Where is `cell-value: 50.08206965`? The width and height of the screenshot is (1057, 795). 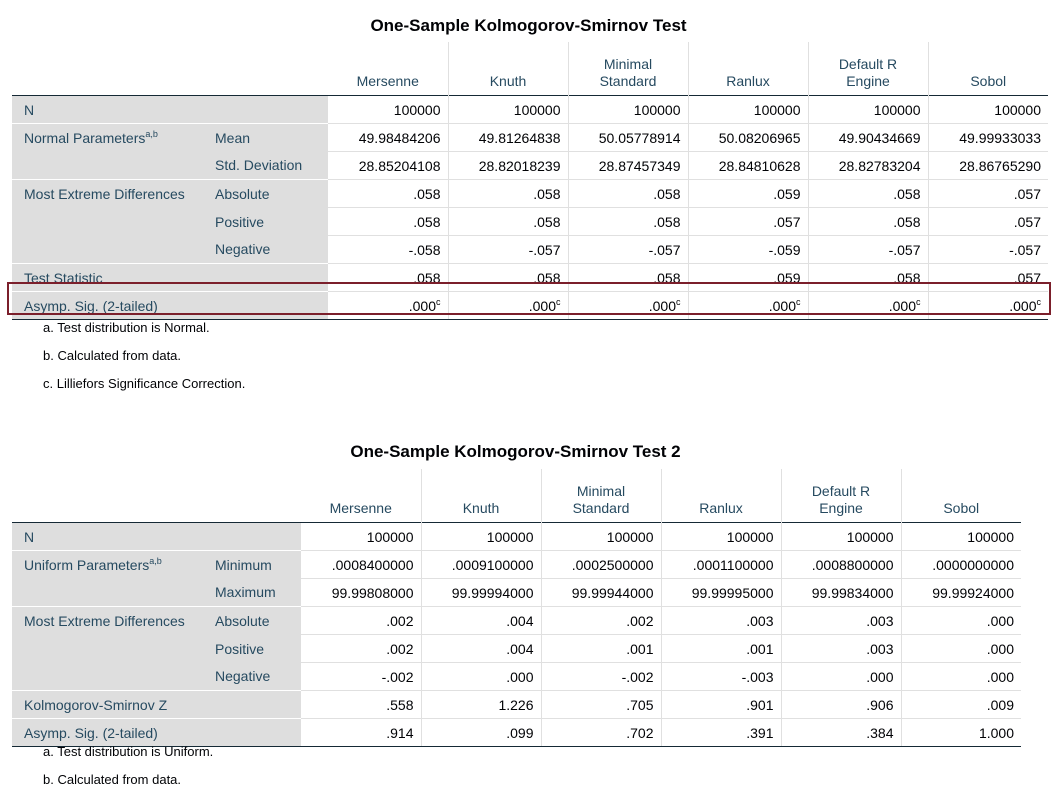
cell-value: 50.08206965 is located at coordinates (759, 137).